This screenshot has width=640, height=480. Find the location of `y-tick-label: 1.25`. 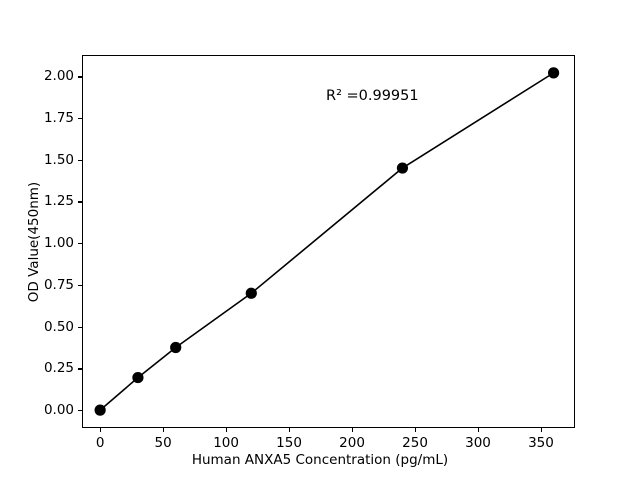

y-tick-label: 1.25 is located at coordinates (58, 201).